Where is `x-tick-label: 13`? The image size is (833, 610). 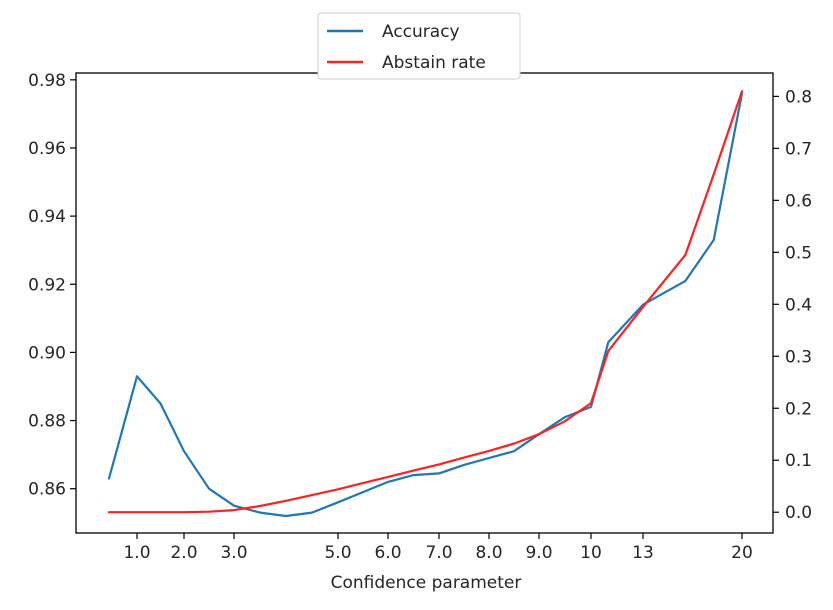
x-tick-label: 13 is located at coordinates (643, 553).